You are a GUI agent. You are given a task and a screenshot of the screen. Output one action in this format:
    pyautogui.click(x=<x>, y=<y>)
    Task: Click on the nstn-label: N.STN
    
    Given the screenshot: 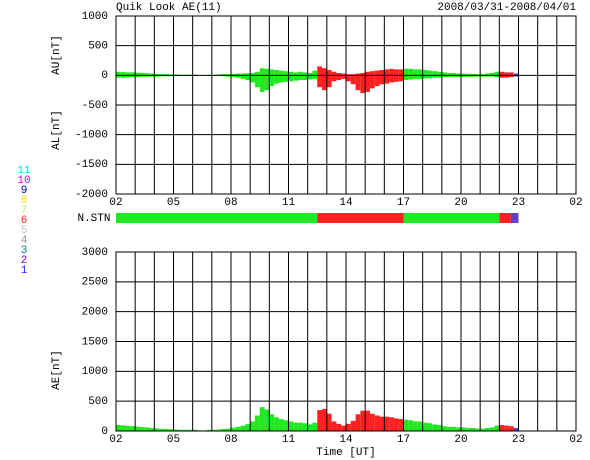 What is the action you would take?
    pyautogui.click(x=93, y=219)
    